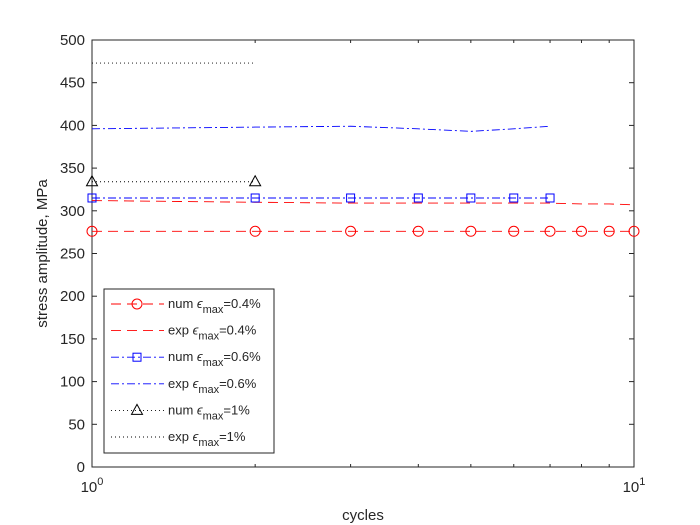 The height and width of the screenshot is (525, 700). Describe the element at coordinates (72, 254) in the screenshot. I see `y-tick-label: 250` at that location.